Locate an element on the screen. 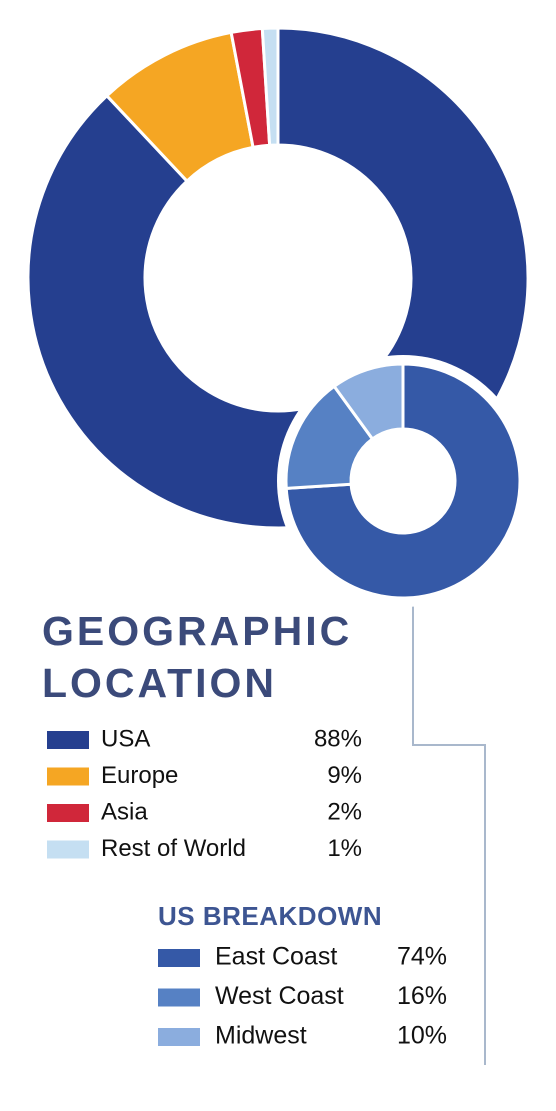 The image size is (556, 1111). chart-title: GEOGRAPHIC LOCATION is located at coordinates (197, 657).